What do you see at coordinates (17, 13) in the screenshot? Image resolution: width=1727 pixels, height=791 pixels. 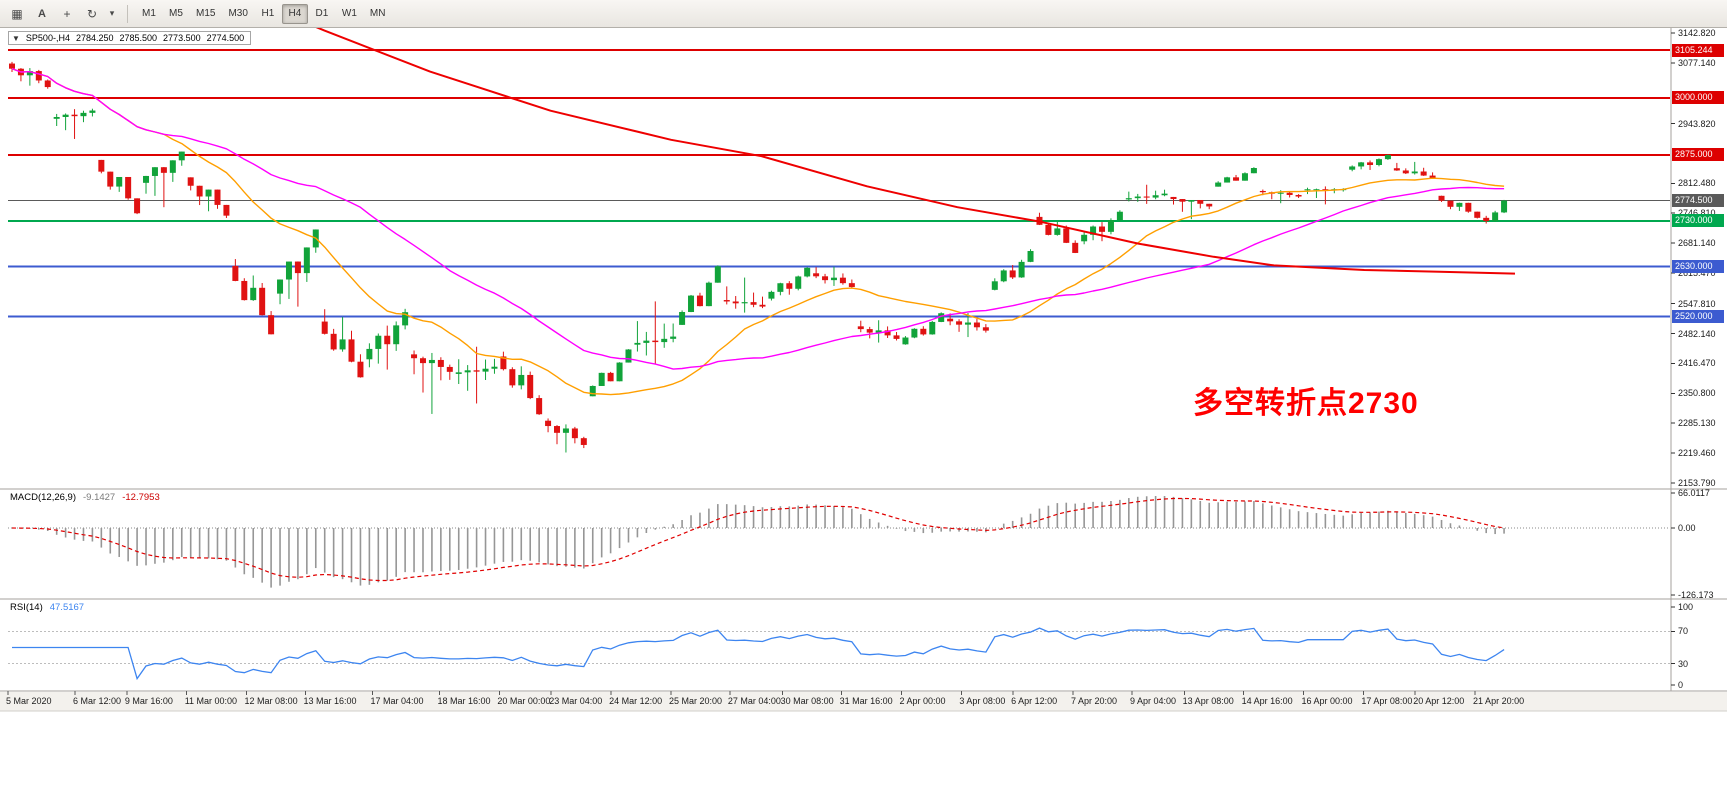 I see `chart-window-icon: ▦` at bounding box center [17, 13].